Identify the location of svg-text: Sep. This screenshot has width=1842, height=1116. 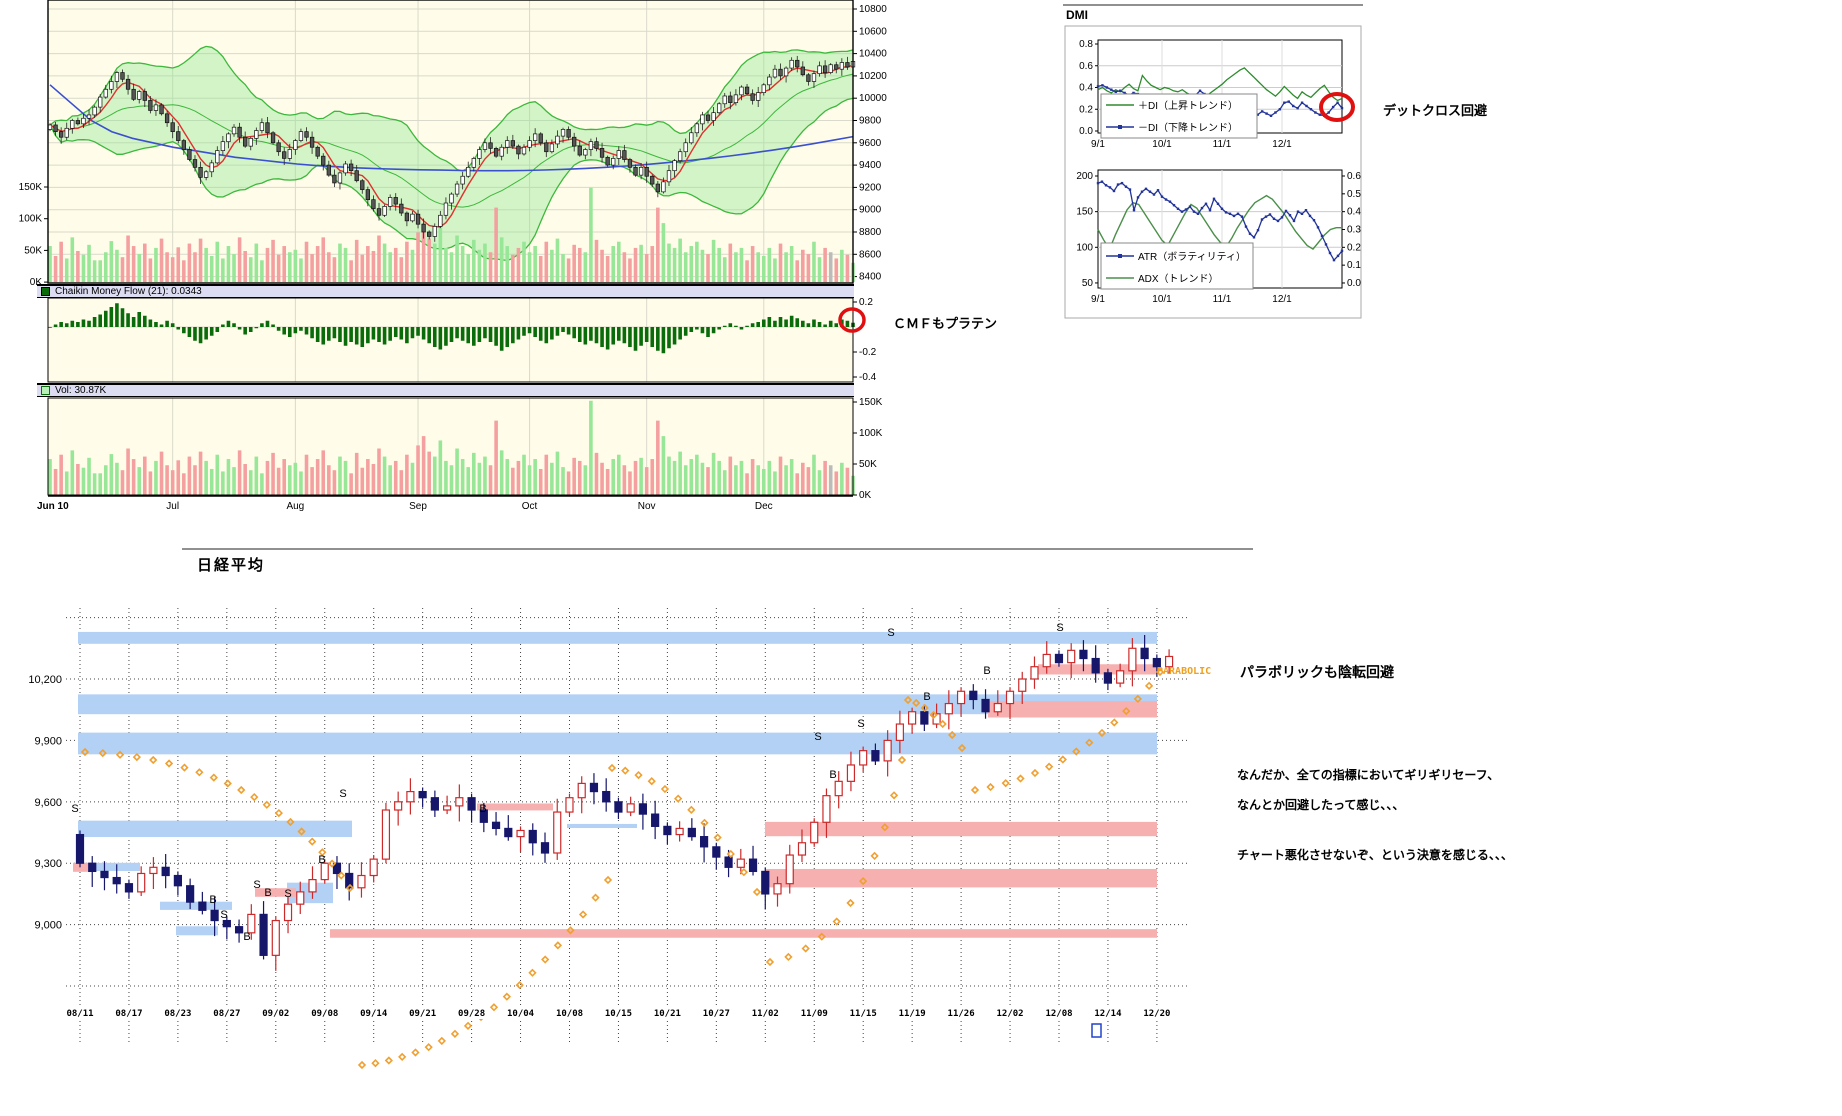
(418, 506).